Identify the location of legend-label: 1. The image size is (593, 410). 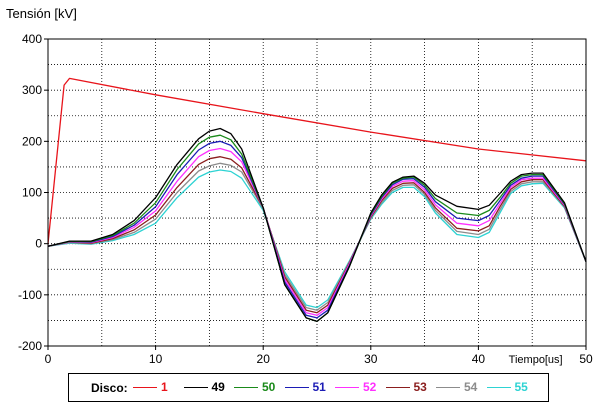
(164, 387).